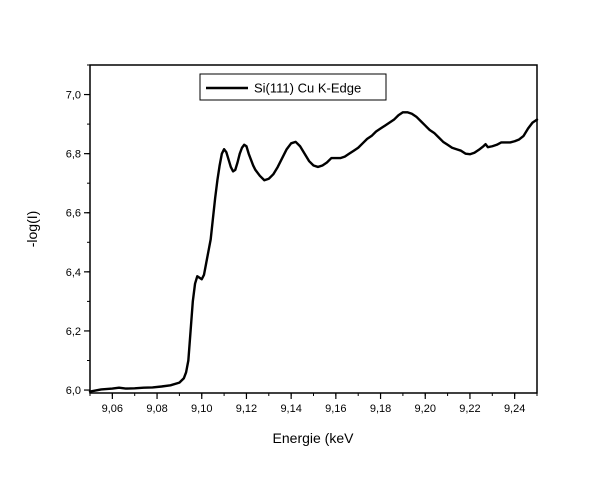 Image resolution: width=600 pixels, height=479 pixels. What do you see at coordinates (201, 409) in the screenshot?
I see `x-tick-label: 9,10` at bounding box center [201, 409].